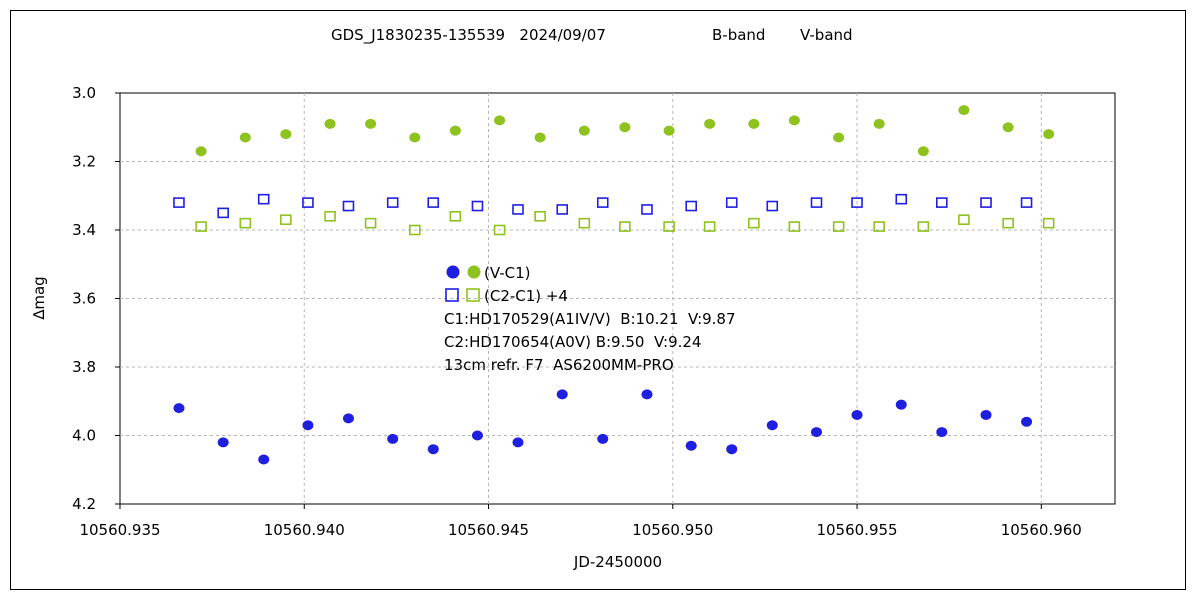 Image resolution: width=1200 pixels, height=600 pixels. Describe the element at coordinates (559, 365) in the screenshot. I see `legend-line5: 13cm refr. F7 AS6200MM-PRO` at that location.